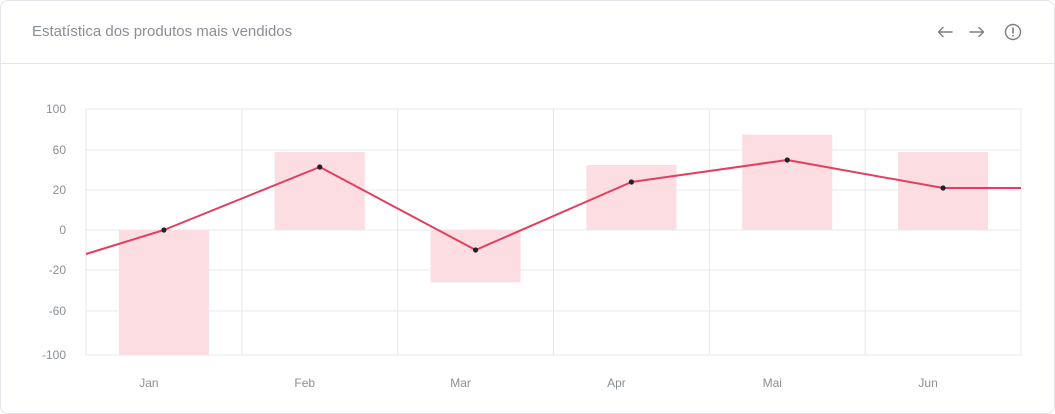 The image size is (1055, 414). What do you see at coordinates (56, 109) in the screenshot?
I see `y-tick-label: 100` at bounding box center [56, 109].